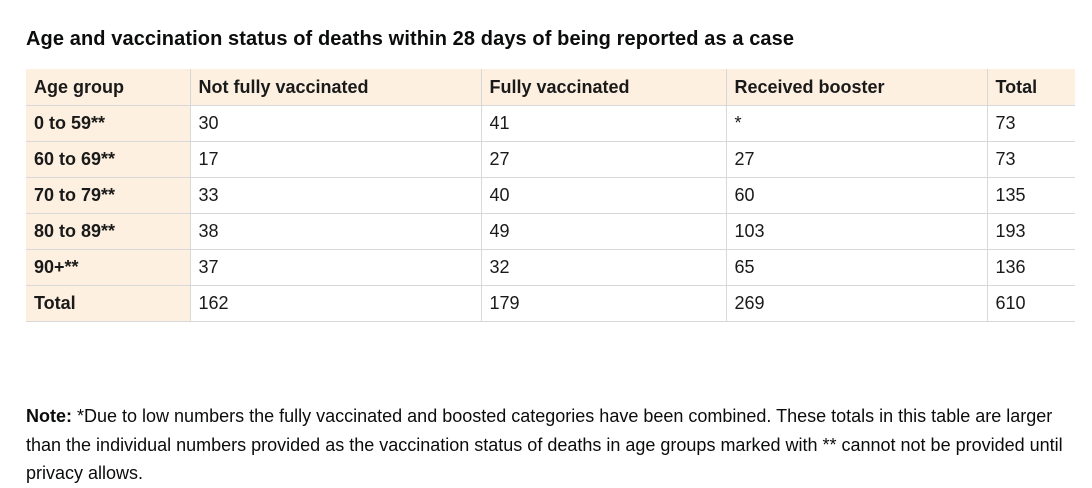  I want to click on row-label: 80 to 89**, so click(108, 231).